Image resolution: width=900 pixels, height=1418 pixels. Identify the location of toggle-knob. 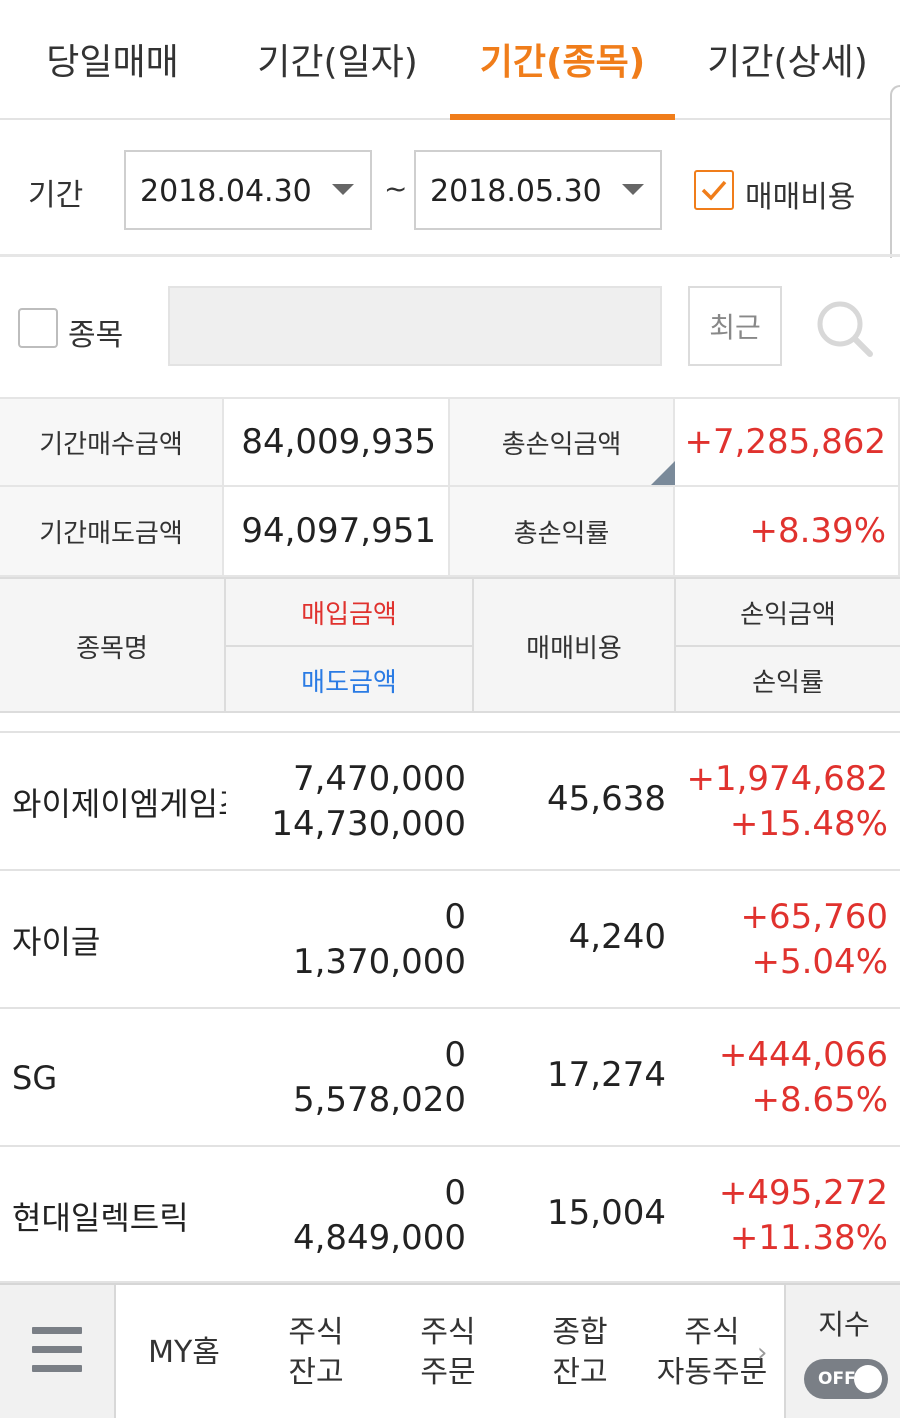
(868, 1379).